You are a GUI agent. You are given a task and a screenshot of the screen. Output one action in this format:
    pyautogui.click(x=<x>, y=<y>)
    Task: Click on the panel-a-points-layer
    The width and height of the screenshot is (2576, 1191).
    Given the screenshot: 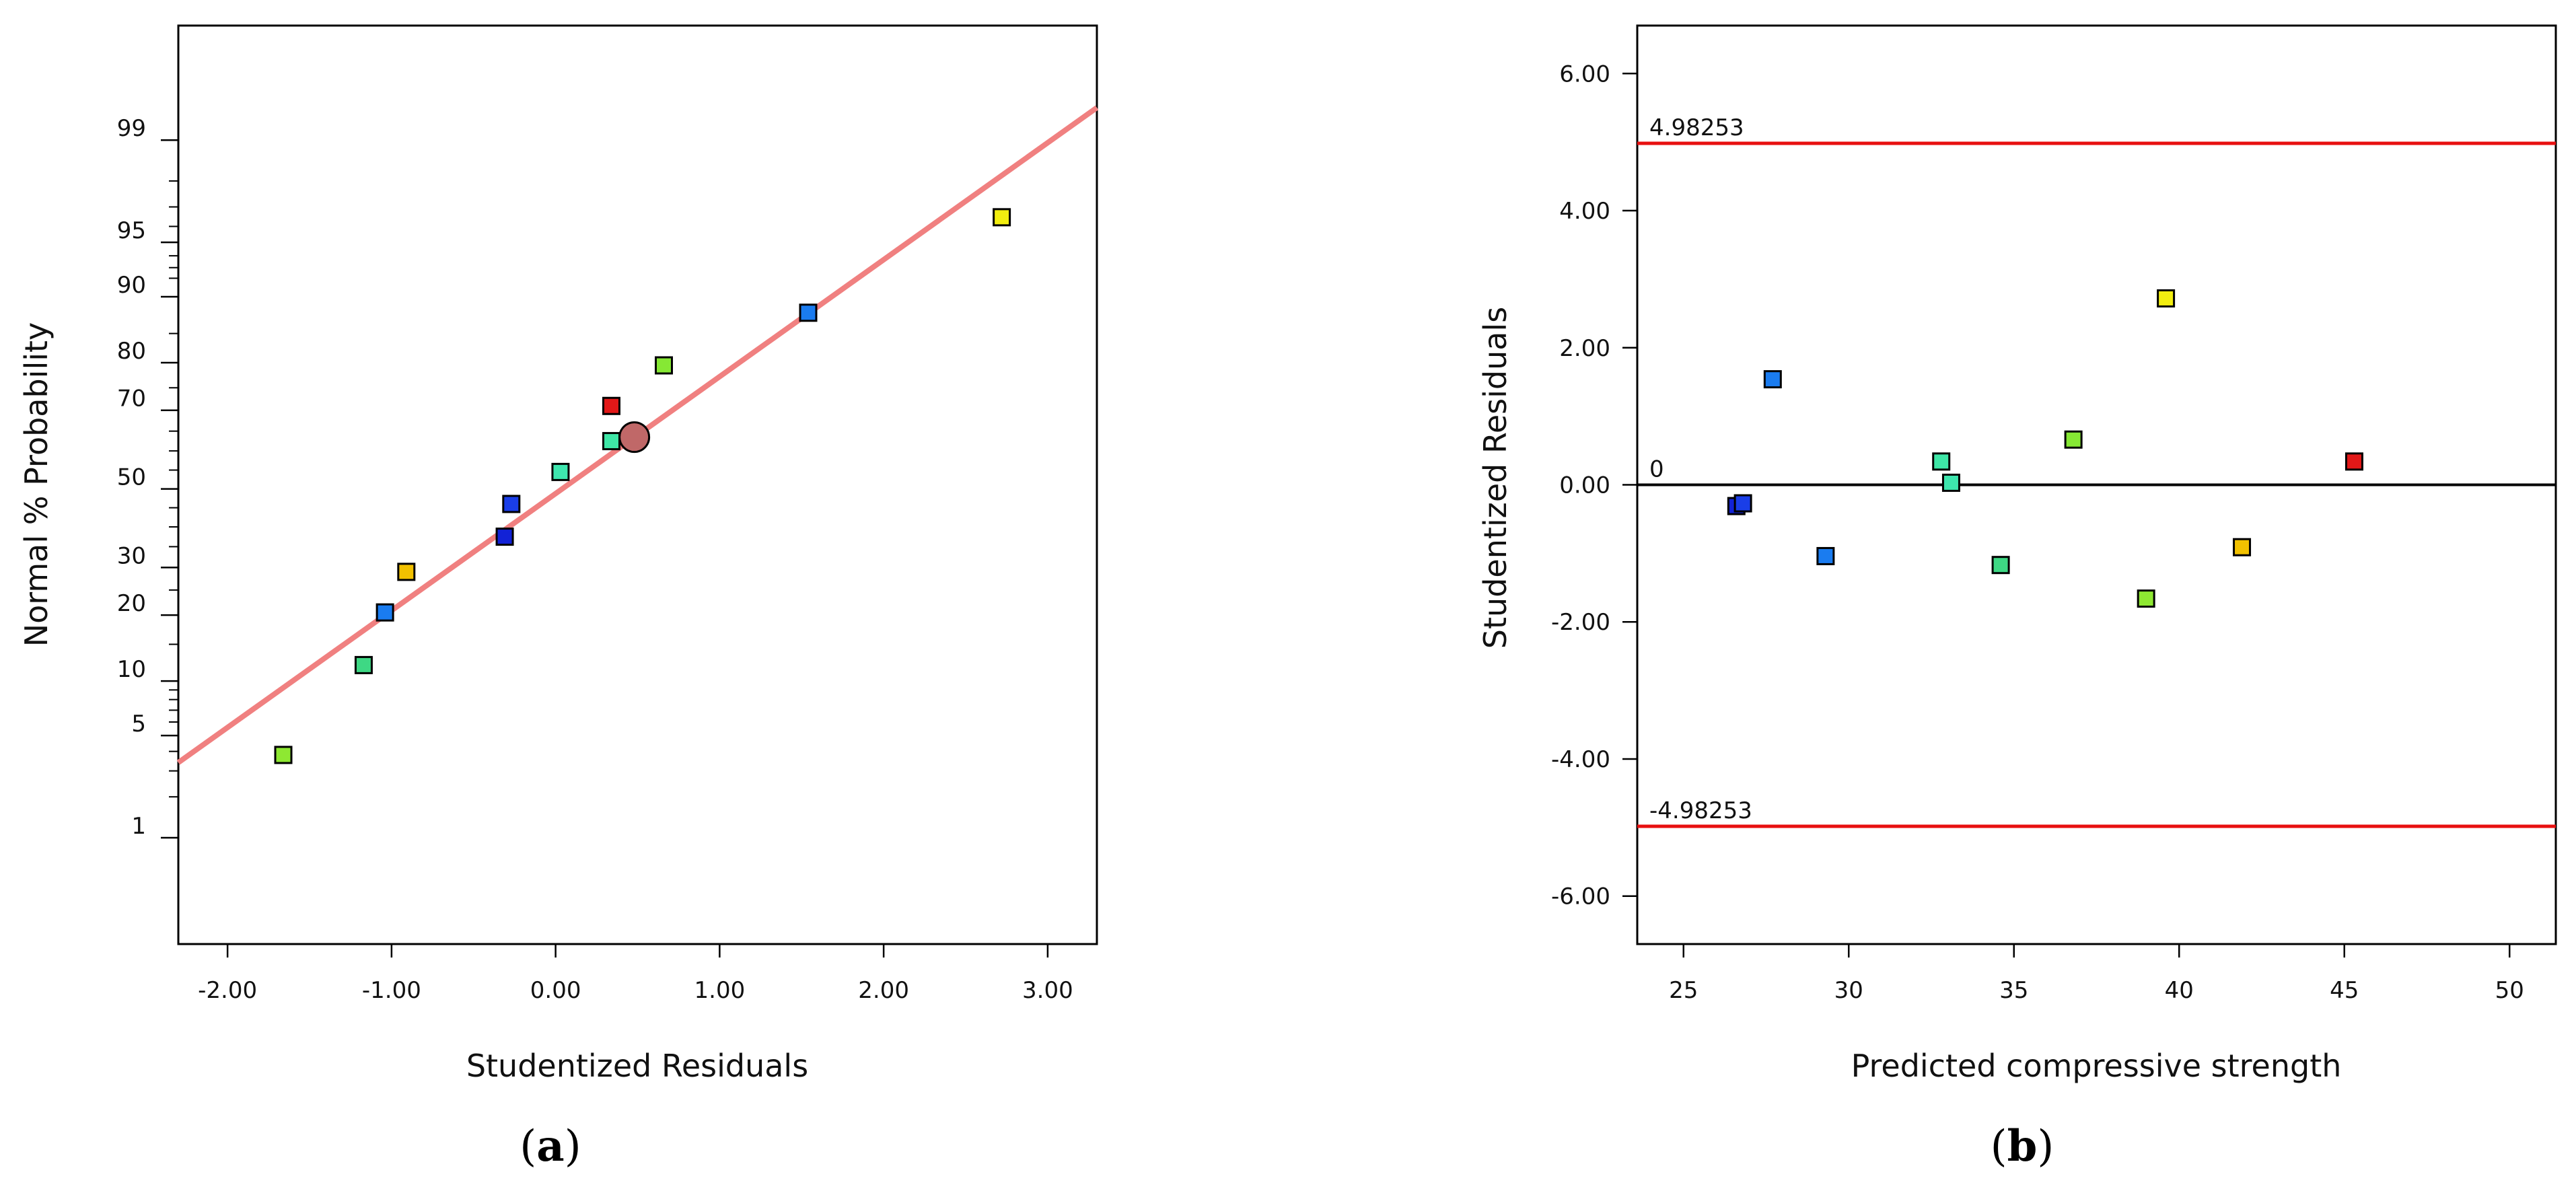 What is the action you would take?
    pyautogui.click(x=642, y=486)
    